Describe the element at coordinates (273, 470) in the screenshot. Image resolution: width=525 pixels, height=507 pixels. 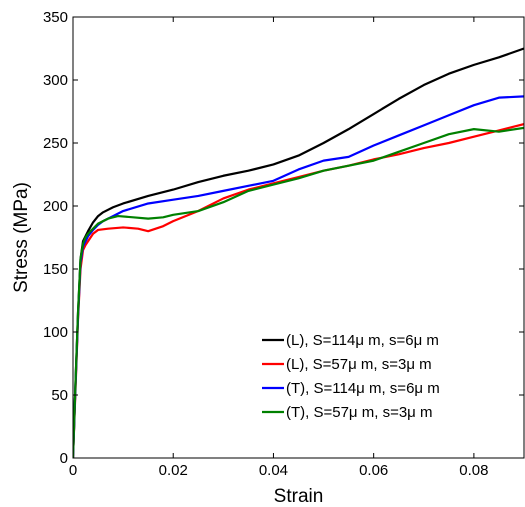
I see `x-tick-label: 0.04` at that location.